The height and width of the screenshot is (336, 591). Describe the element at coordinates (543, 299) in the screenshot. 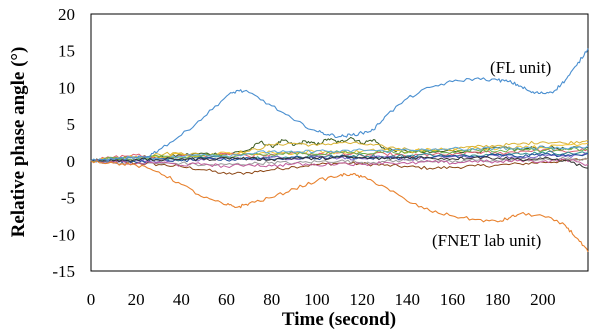

I see `x-tick-label: 200` at that location.